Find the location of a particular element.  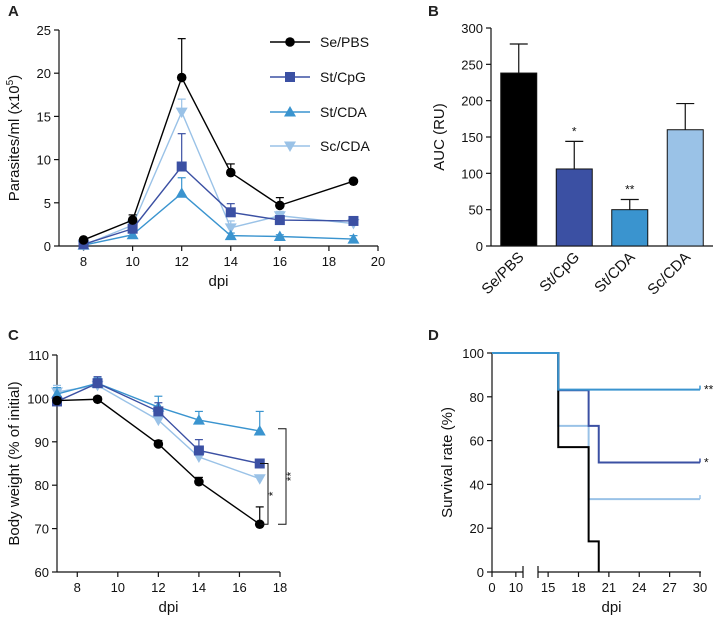

chart-c-x-tick-label: 10 is located at coordinates (118, 587).